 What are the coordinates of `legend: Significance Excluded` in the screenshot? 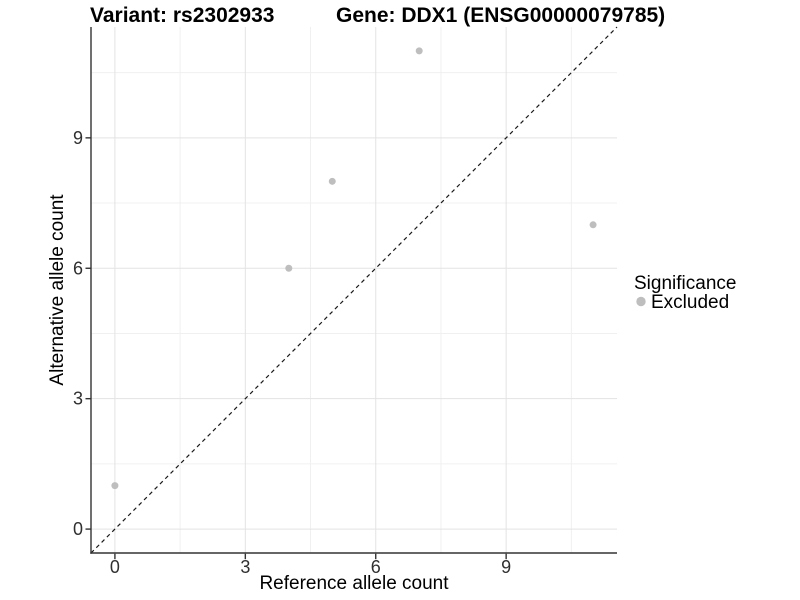 It's located at (685, 293).